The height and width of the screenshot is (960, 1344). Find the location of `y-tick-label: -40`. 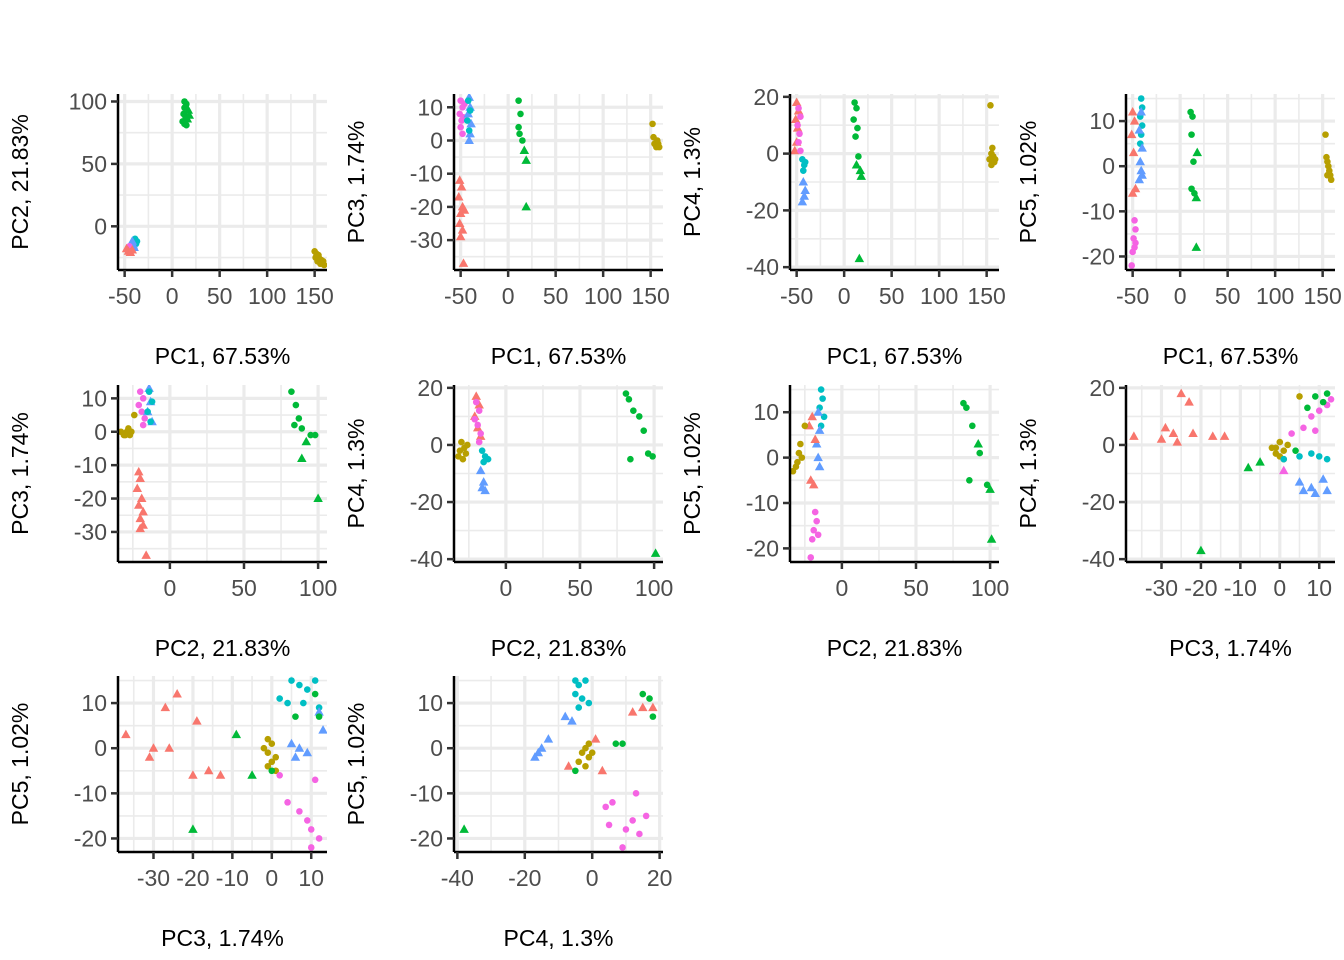

y-tick-label: -40 is located at coordinates (762, 267).